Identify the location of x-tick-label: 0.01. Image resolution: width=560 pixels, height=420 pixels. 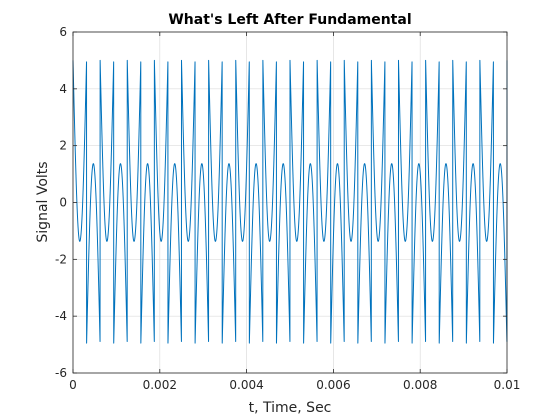
(507, 385).